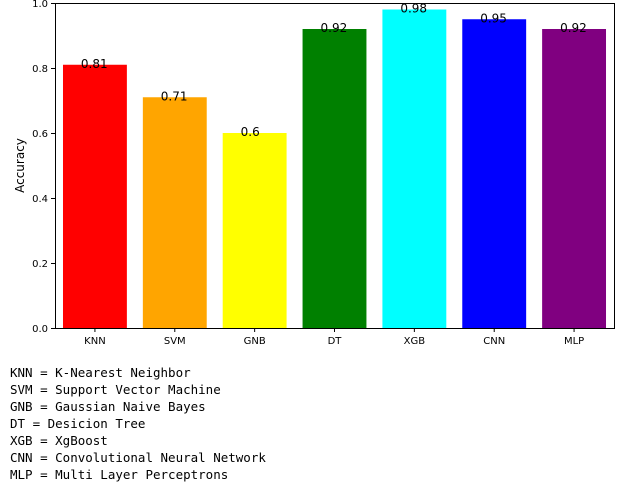  What do you see at coordinates (494, 173) in the screenshot?
I see `bar-cnn` at bounding box center [494, 173].